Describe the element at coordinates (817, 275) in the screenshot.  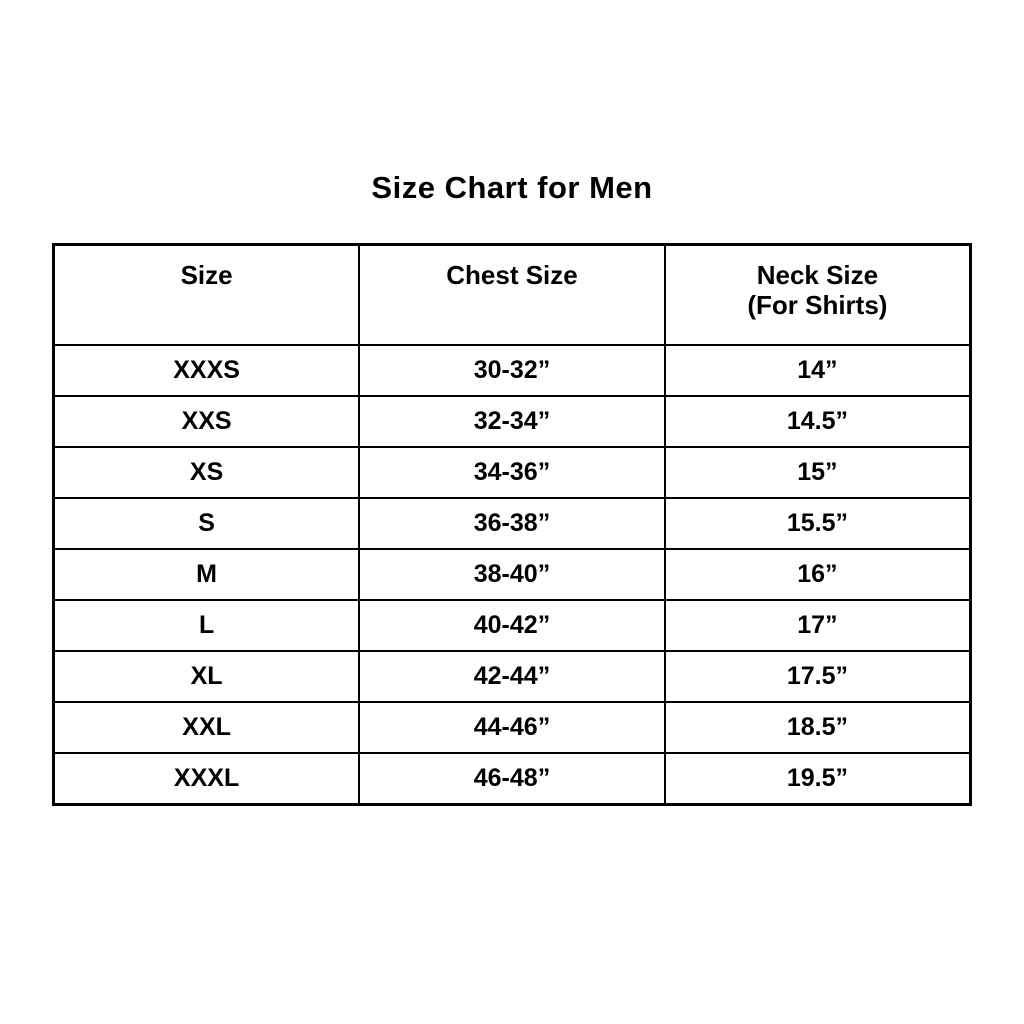
I see `header-neck-size-label: Neck Size` at that location.